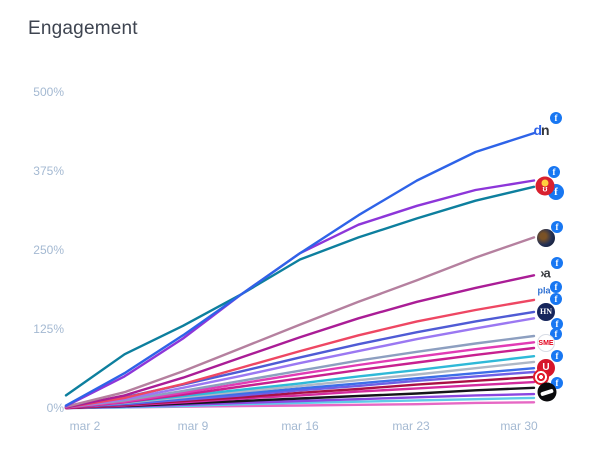  I want to click on x-tick-label-mar-30: mar 30, so click(519, 426).